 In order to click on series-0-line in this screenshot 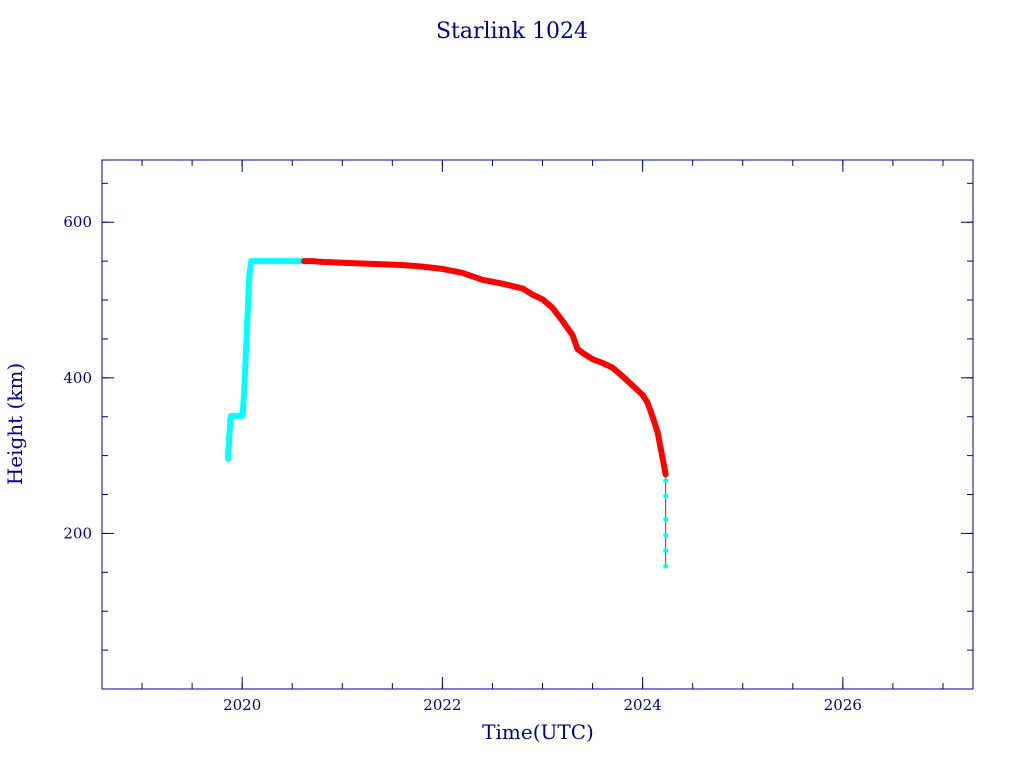, I will do `click(266, 360)`.